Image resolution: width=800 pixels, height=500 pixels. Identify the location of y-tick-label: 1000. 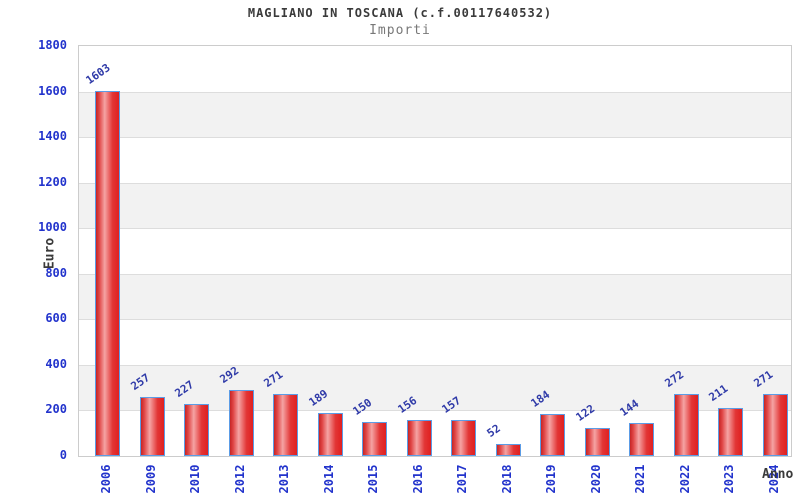
(52, 227).